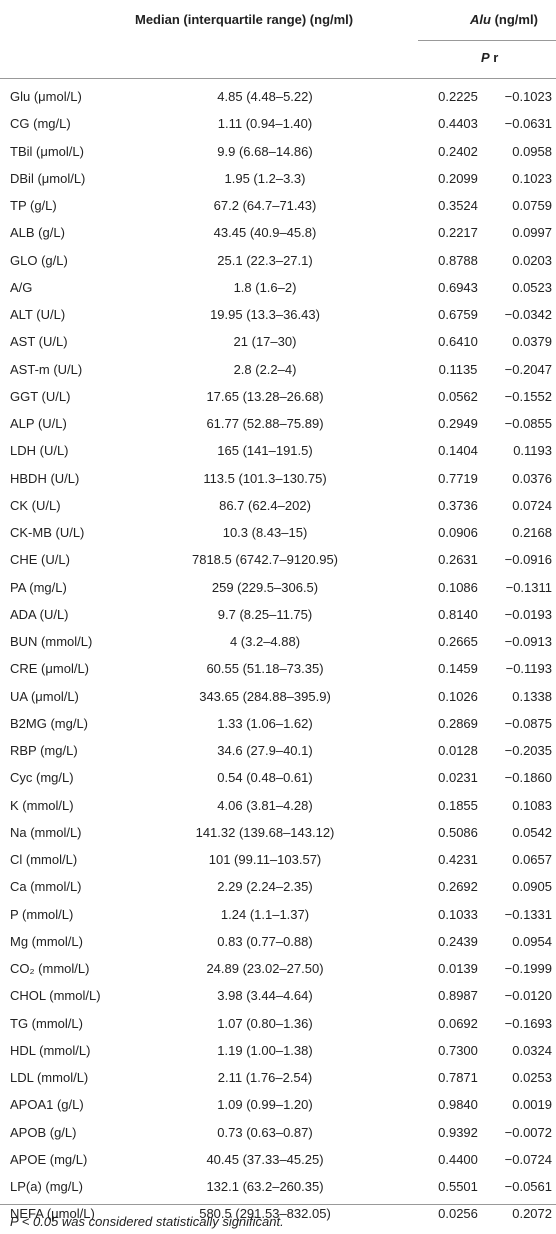  I want to click on r-value: −0.1999, so click(528, 968).